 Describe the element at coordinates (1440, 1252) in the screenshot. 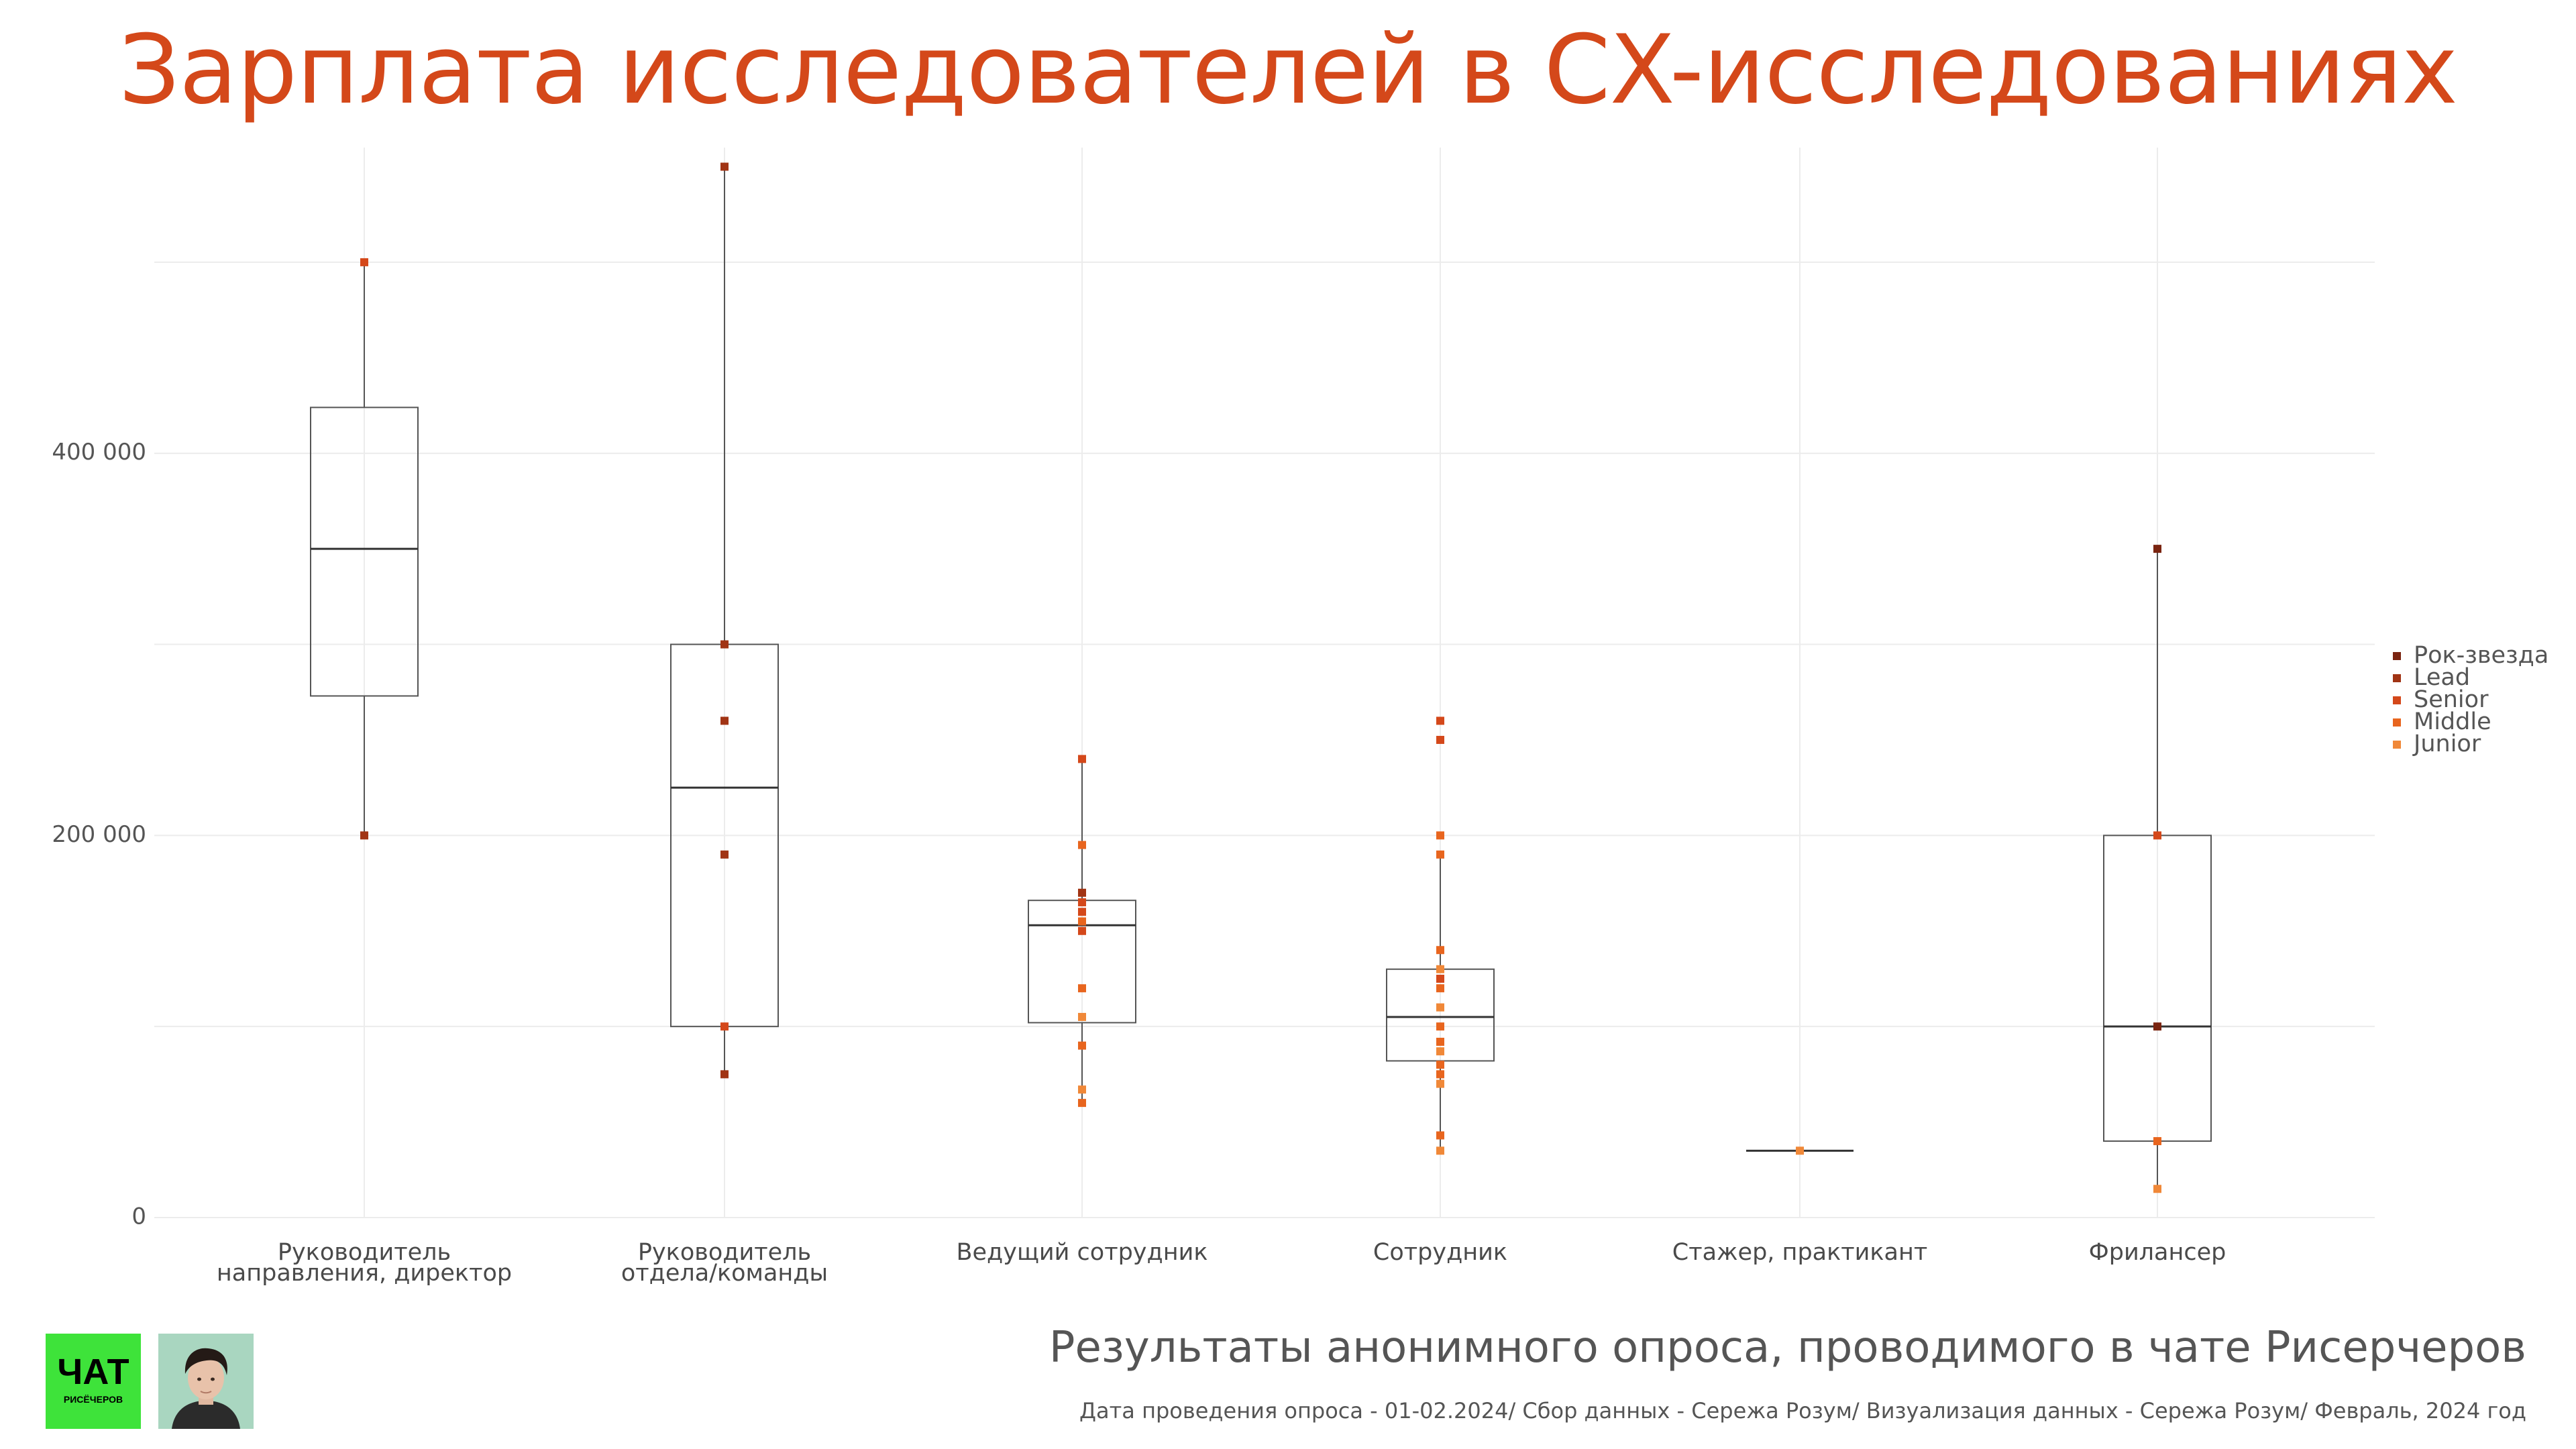

I see `x-tick-label: Сотрудник` at that location.